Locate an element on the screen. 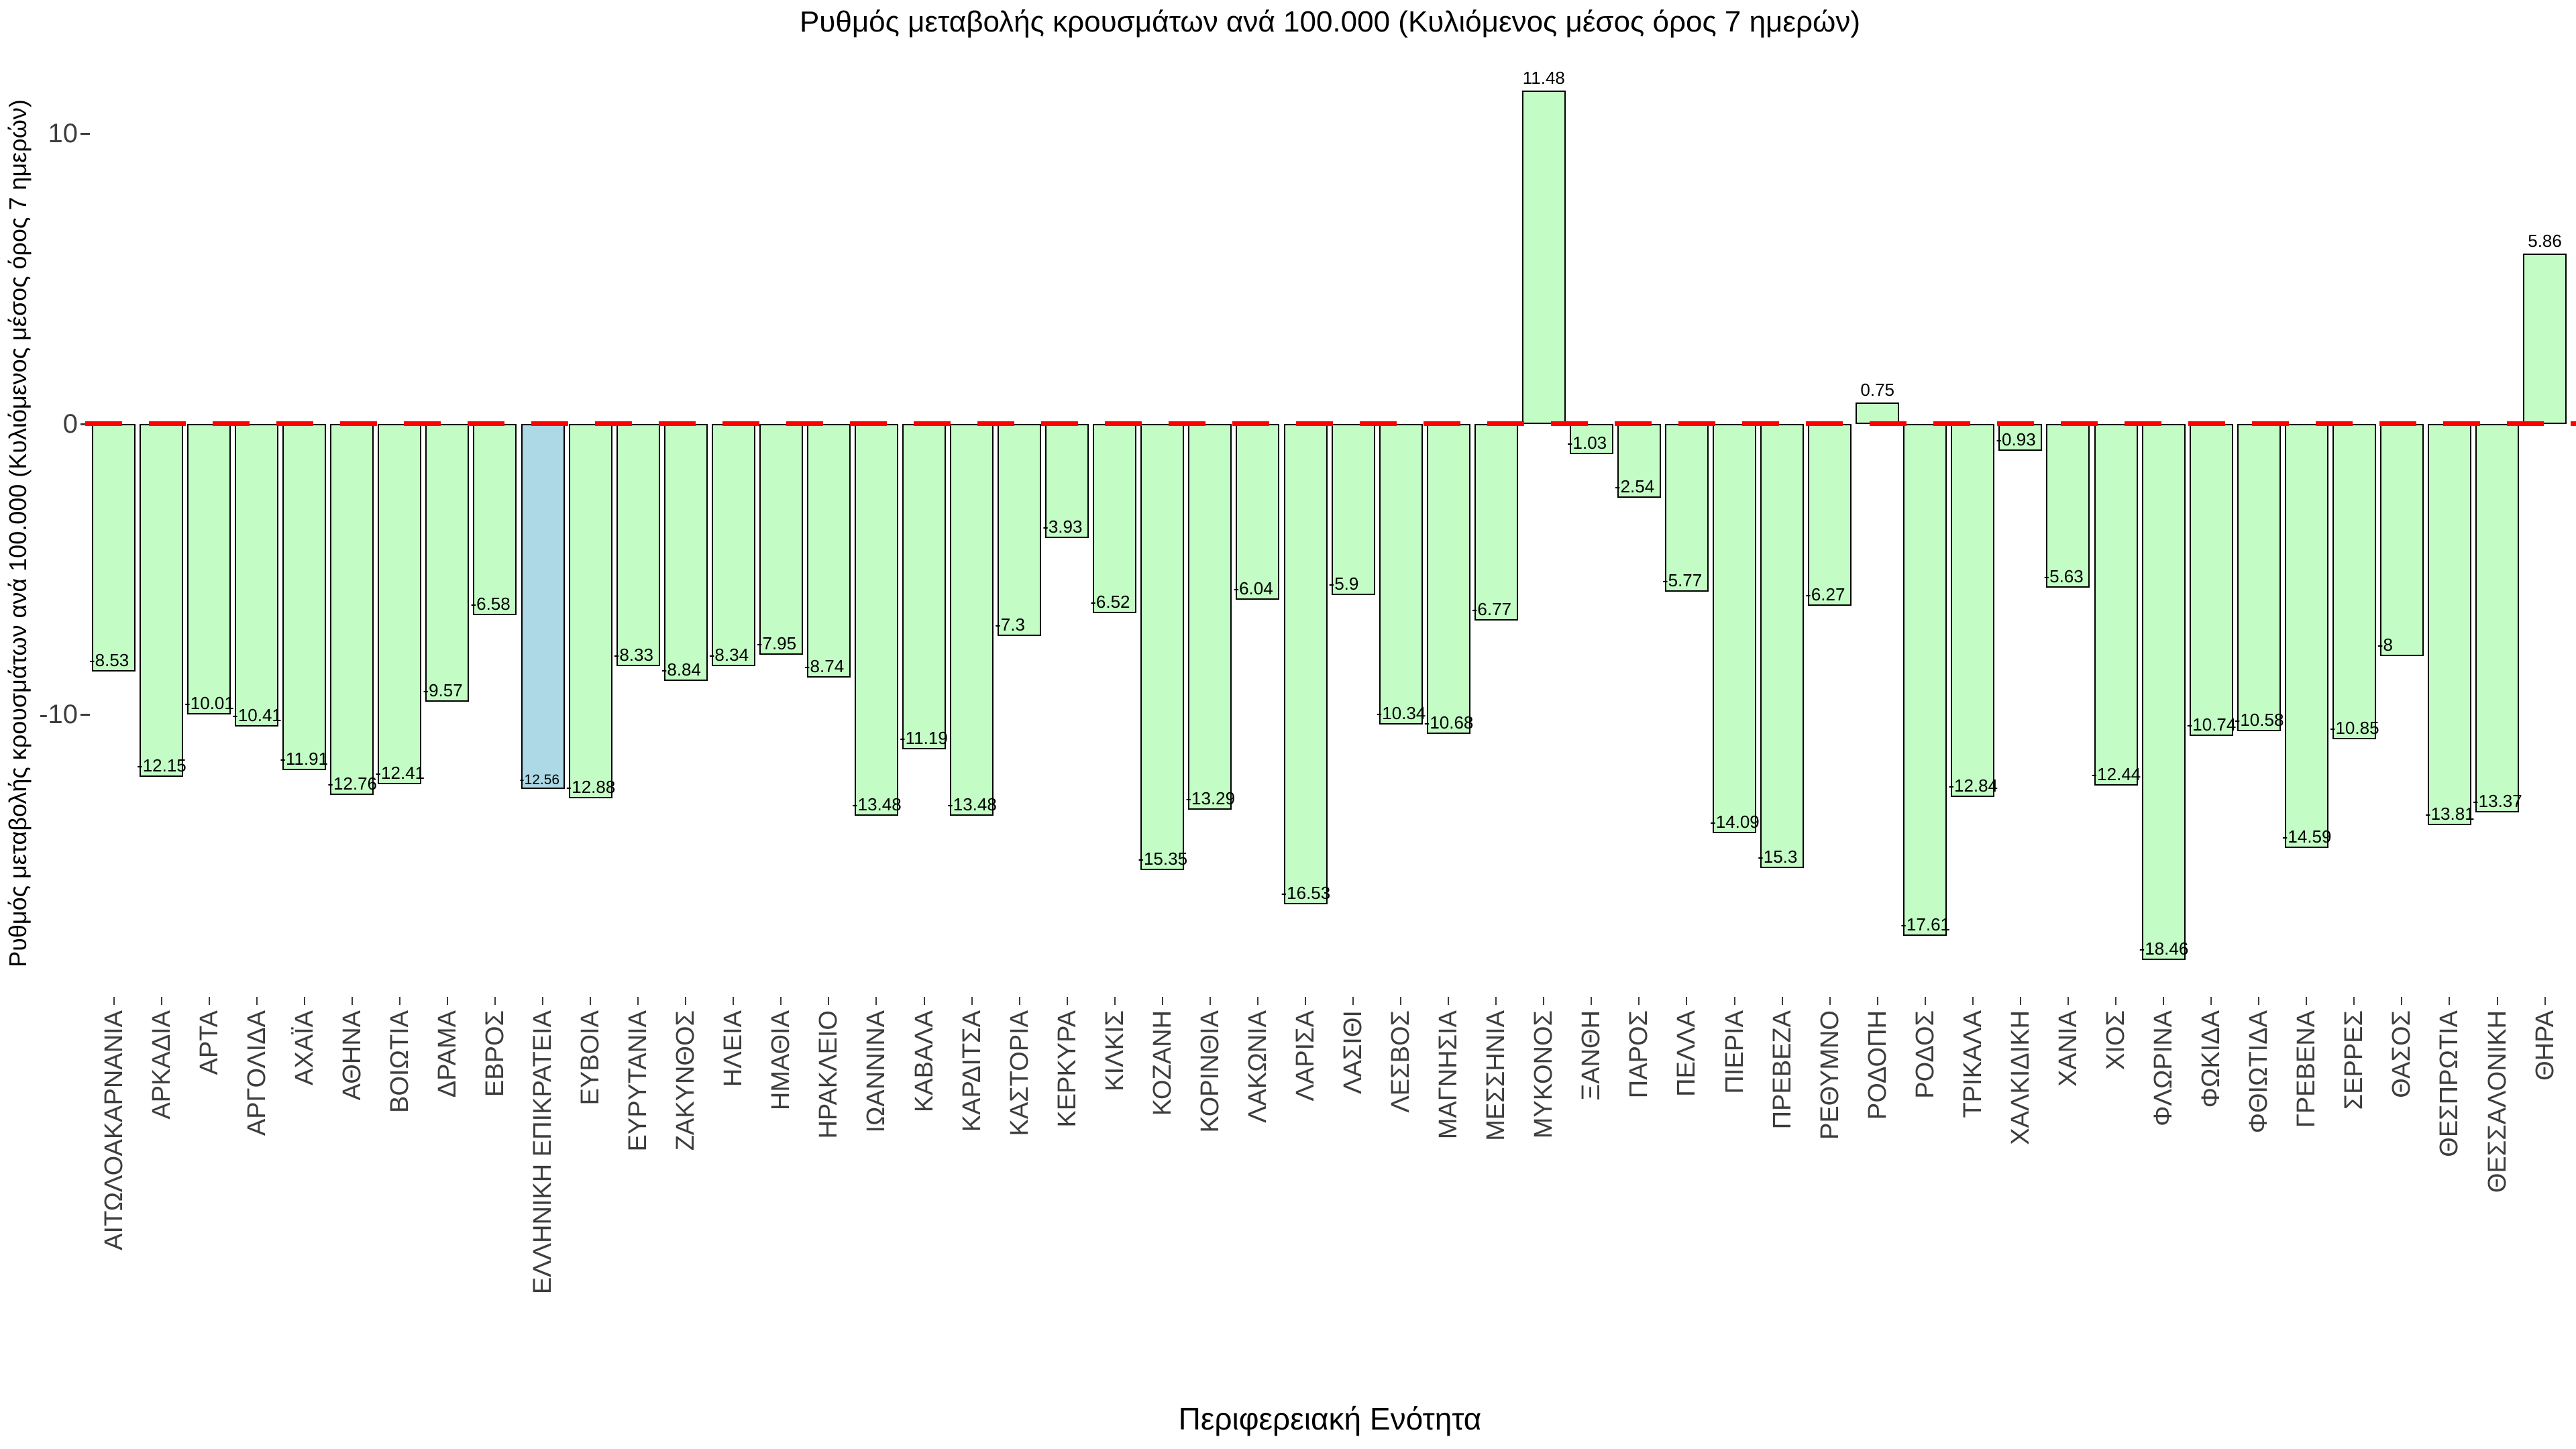  bar-ΗΜΑΘΙΑ is located at coordinates (781, 539).